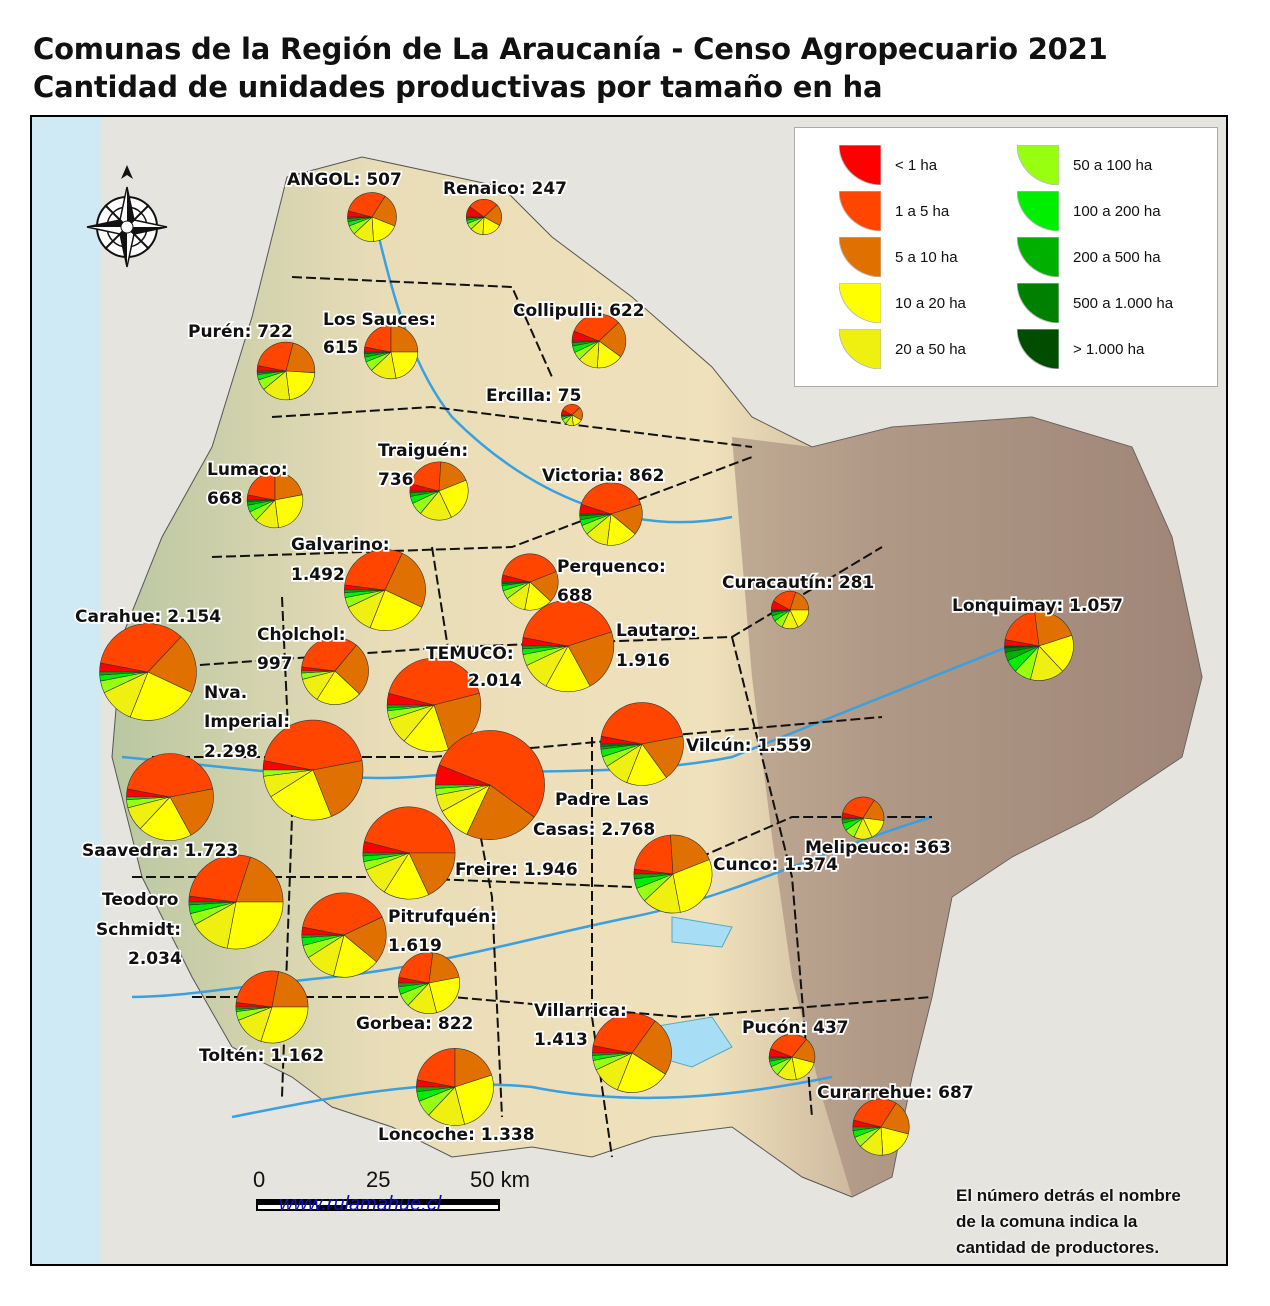 This screenshot has width=1270, height=1306. I want to click on comuna-label: Pitrufquén:, so click(442, 917).